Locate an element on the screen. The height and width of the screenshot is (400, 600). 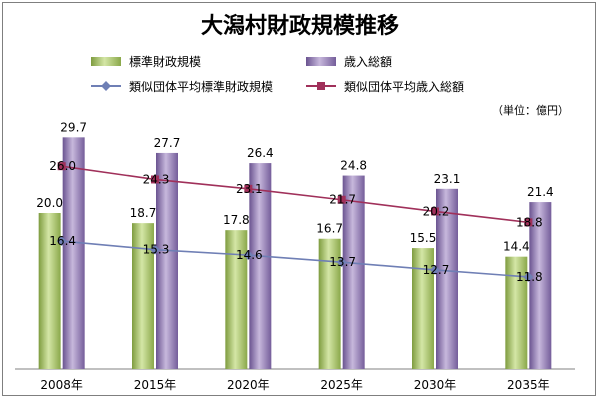
point-label-similar-standard-0: 16.4 is located at coordinates (62, 241).